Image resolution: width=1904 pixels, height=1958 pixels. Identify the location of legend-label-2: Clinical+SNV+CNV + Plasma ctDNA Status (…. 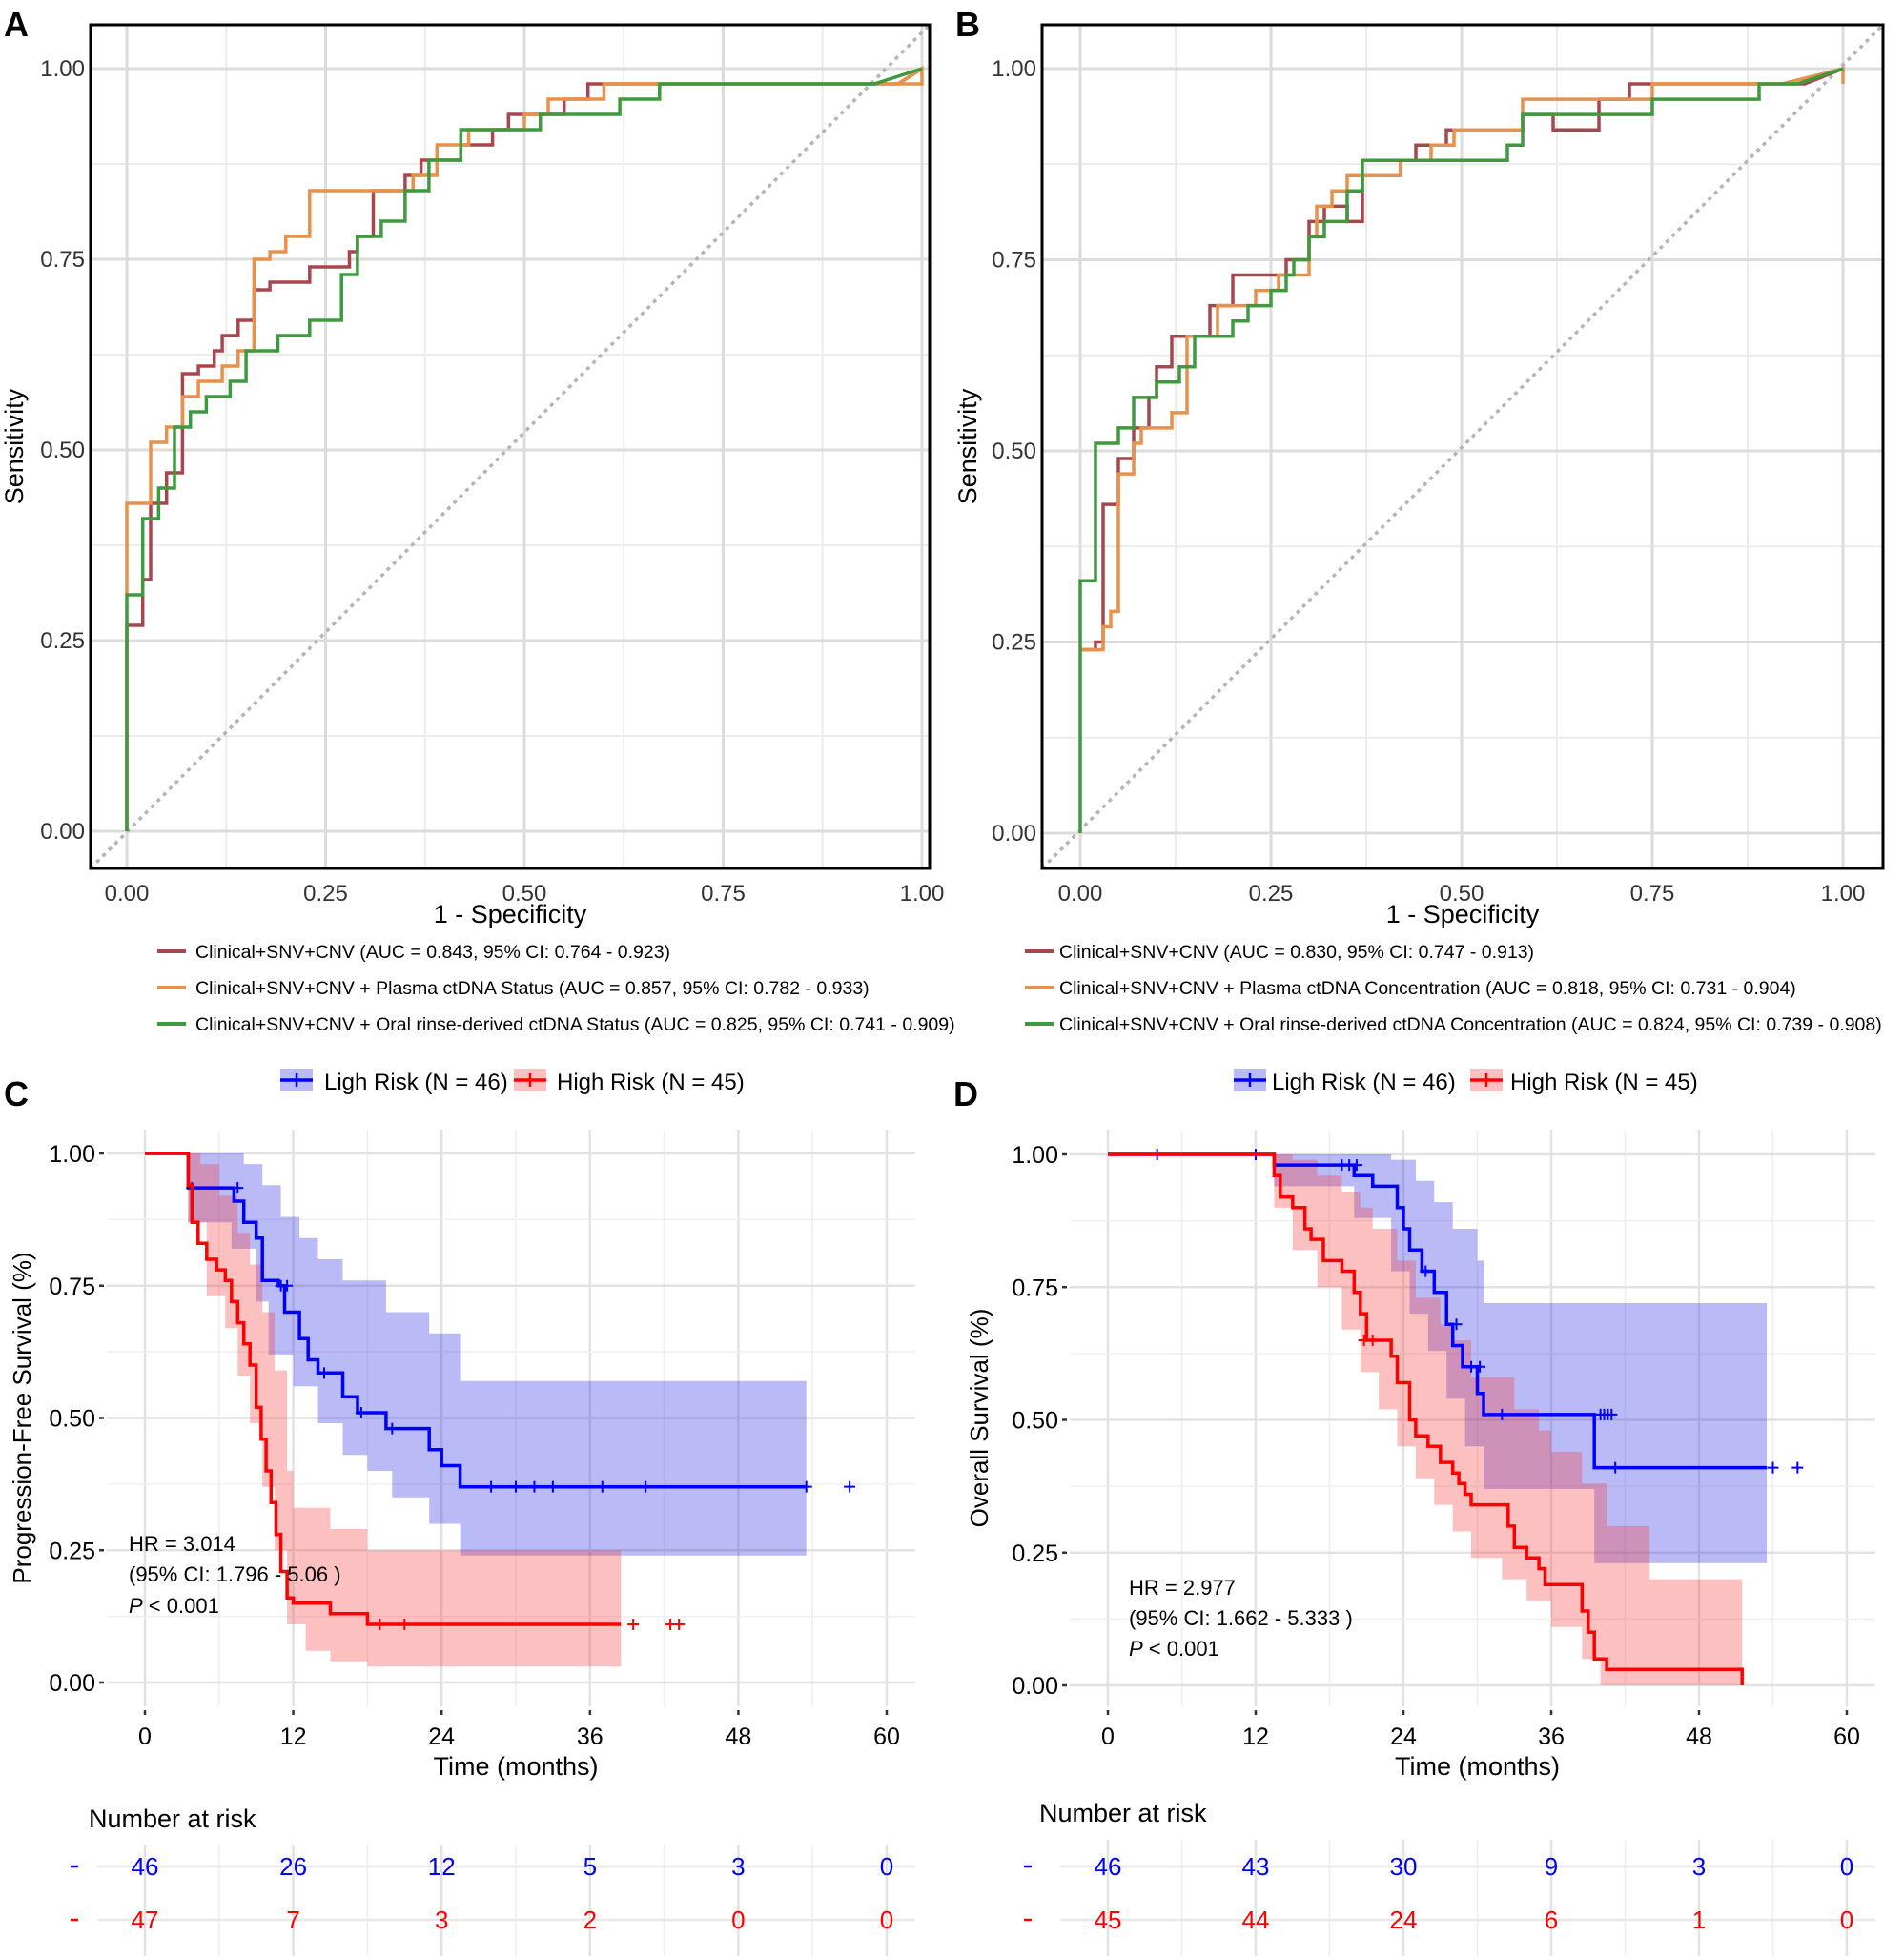
(532, 989).